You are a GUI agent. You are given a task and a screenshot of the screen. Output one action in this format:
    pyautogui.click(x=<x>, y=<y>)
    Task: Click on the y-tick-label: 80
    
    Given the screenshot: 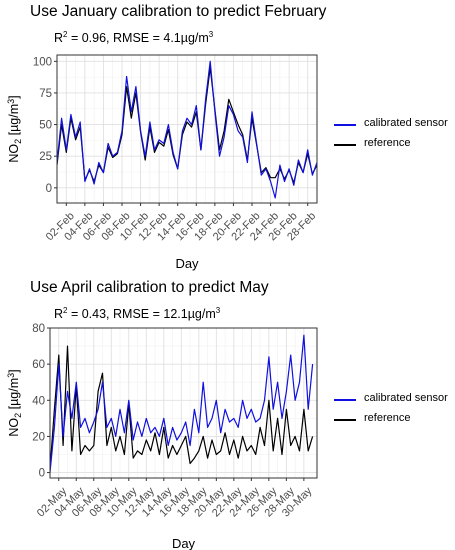 What is the action you would take?
    pyautogui.click(x=38, y=329)
    